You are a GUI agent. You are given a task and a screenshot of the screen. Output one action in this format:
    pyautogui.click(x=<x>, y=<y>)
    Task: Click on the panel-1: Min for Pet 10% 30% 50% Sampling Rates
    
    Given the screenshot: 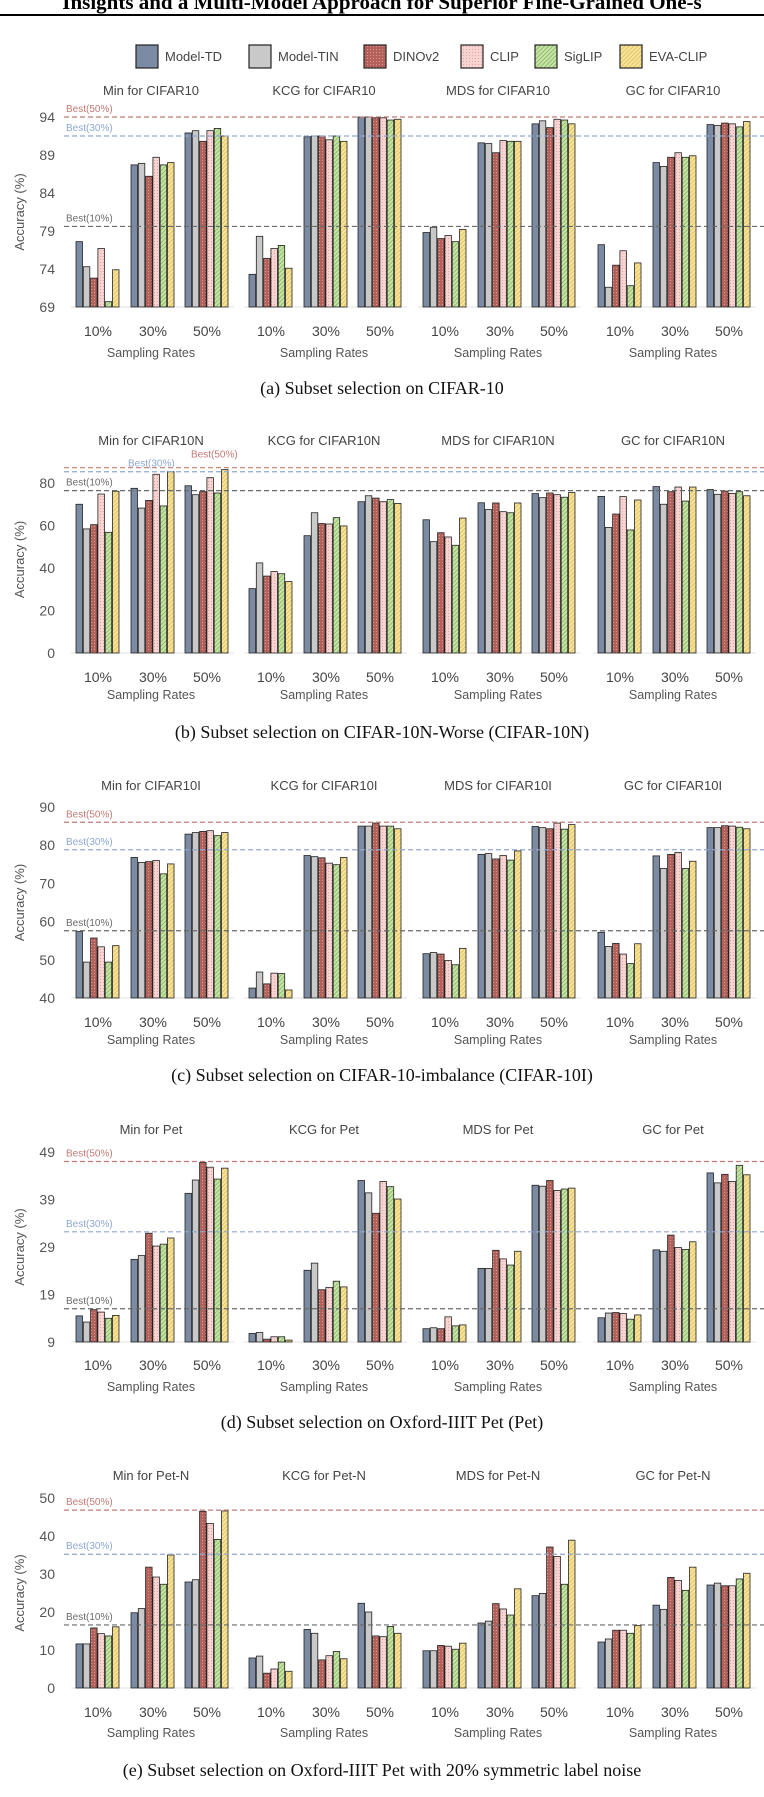 What is the action you would take?
    pyautogui.click(x=152, y=1258)
    